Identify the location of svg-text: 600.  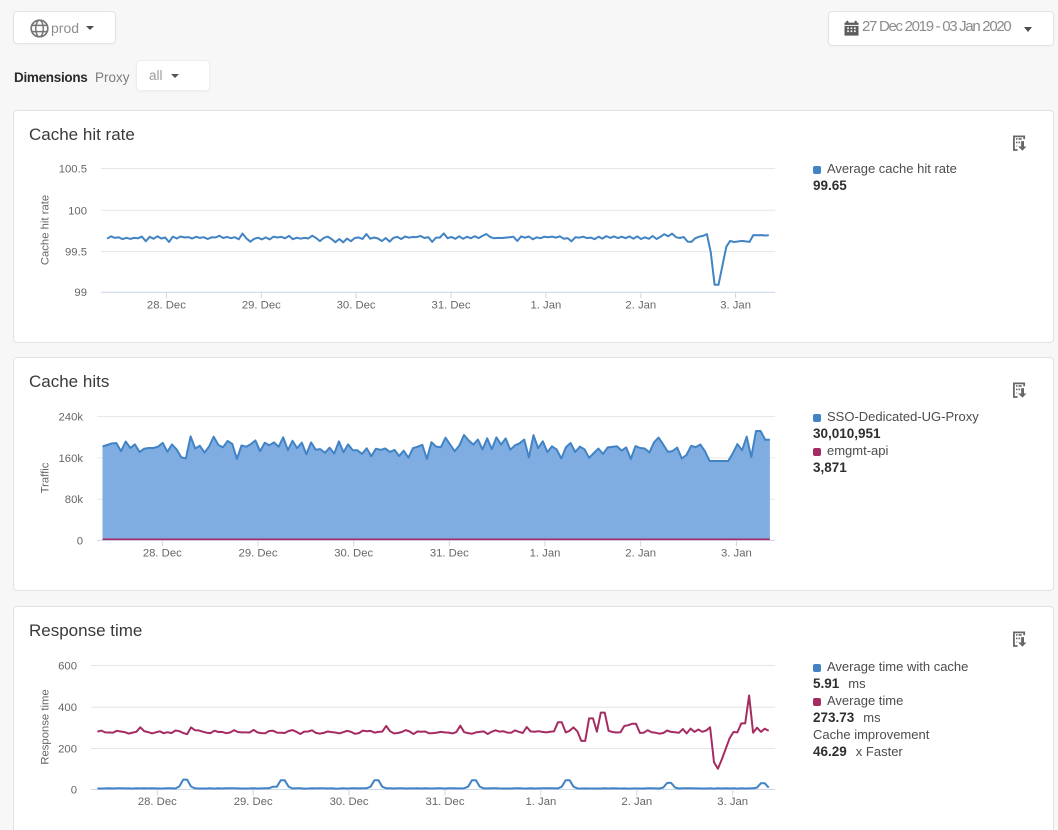
(67, 667).